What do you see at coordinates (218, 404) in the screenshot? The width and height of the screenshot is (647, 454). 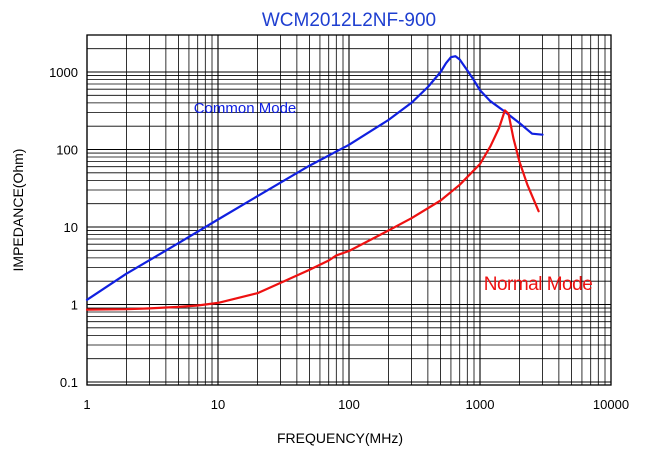 I see `x-tick-label: 10` at bounding box center [218, 404].